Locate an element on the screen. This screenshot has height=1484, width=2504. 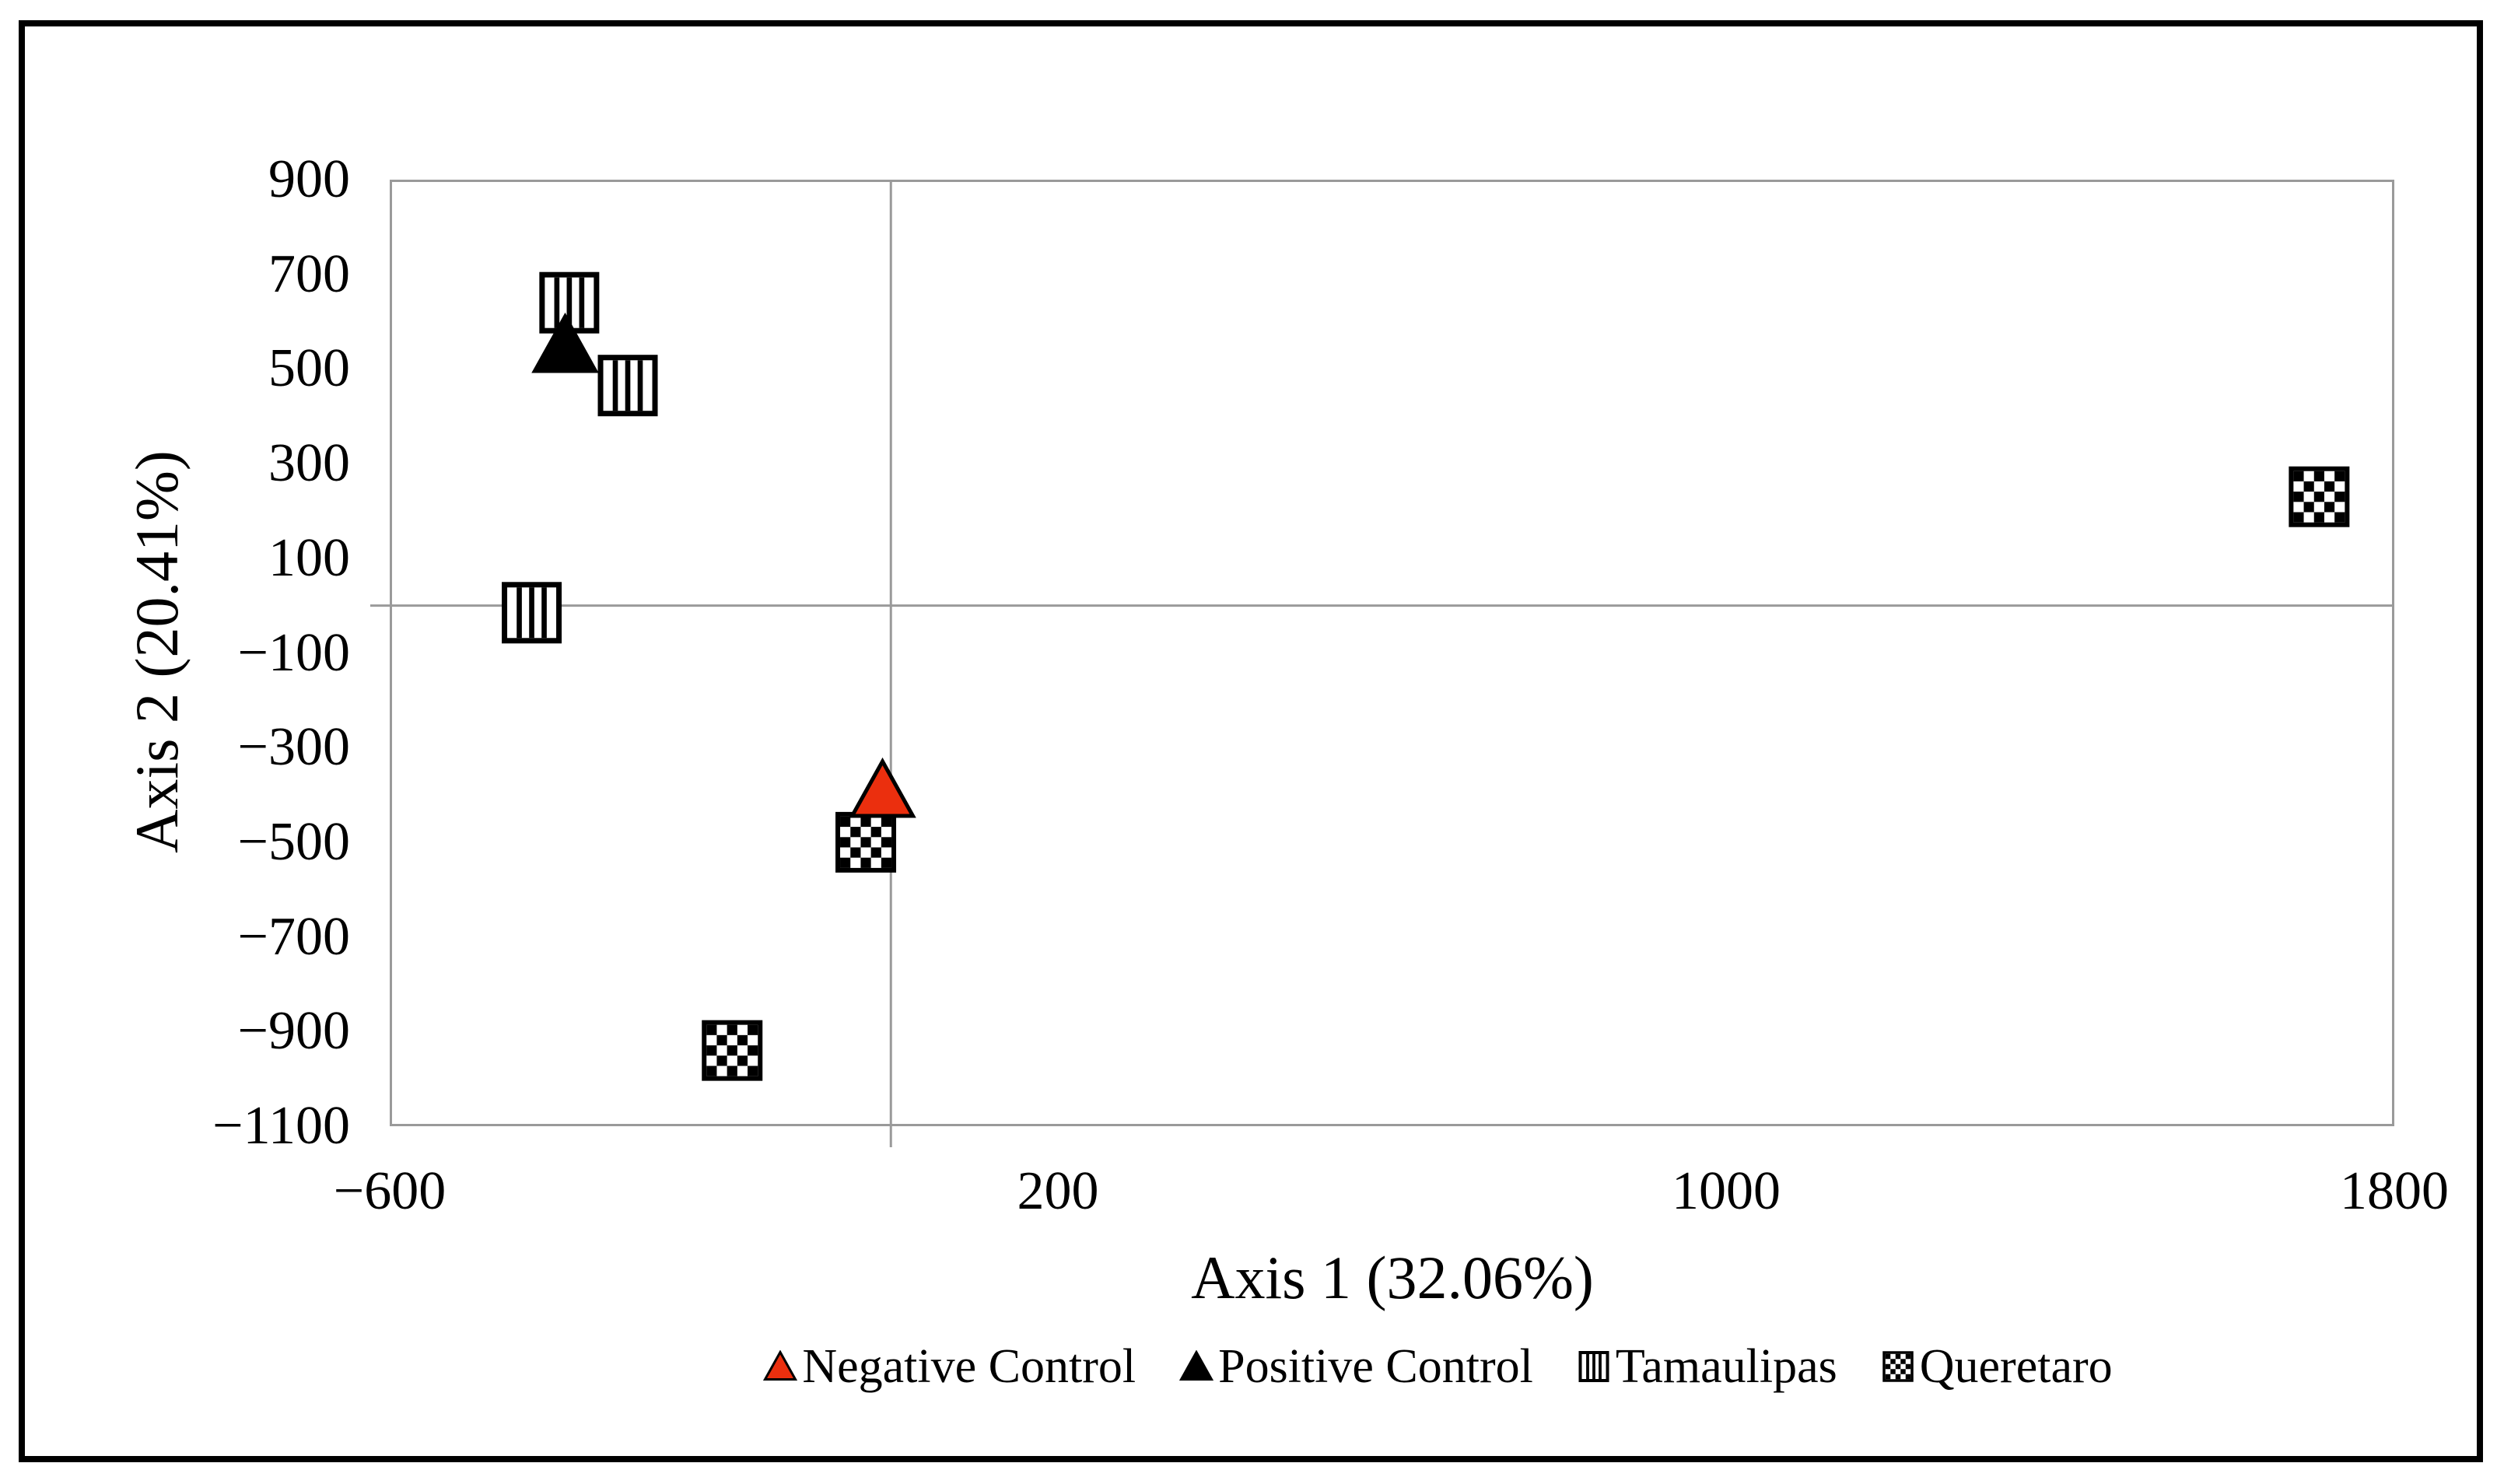
legend-item-positive-control: Positive Control is located at coordinates (1356, 1367).